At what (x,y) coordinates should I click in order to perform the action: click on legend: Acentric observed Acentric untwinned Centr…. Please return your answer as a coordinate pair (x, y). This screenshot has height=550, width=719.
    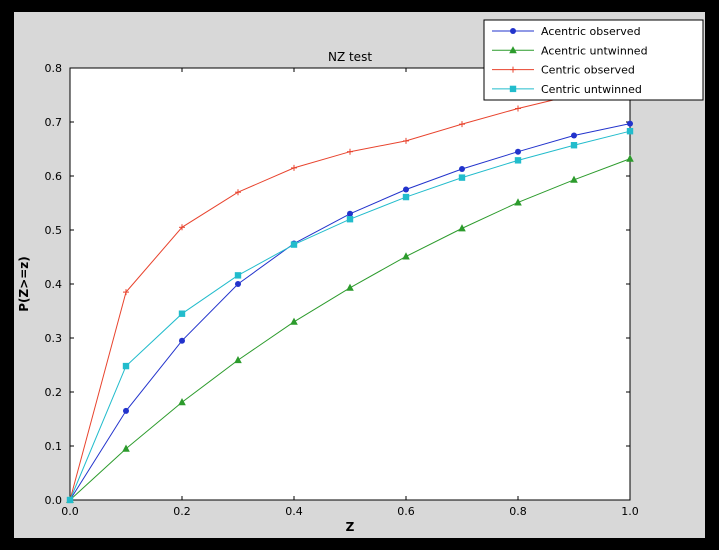
    Looking at the image, I should click on (593, 60).